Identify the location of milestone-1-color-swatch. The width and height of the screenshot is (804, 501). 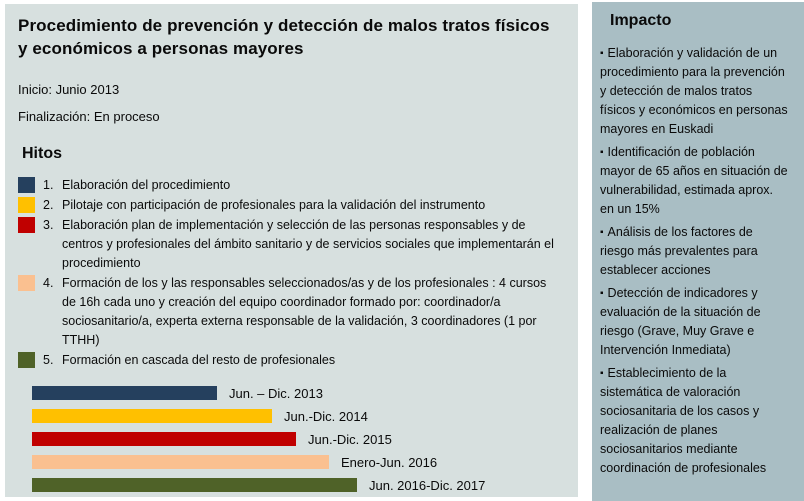
(26, 185).